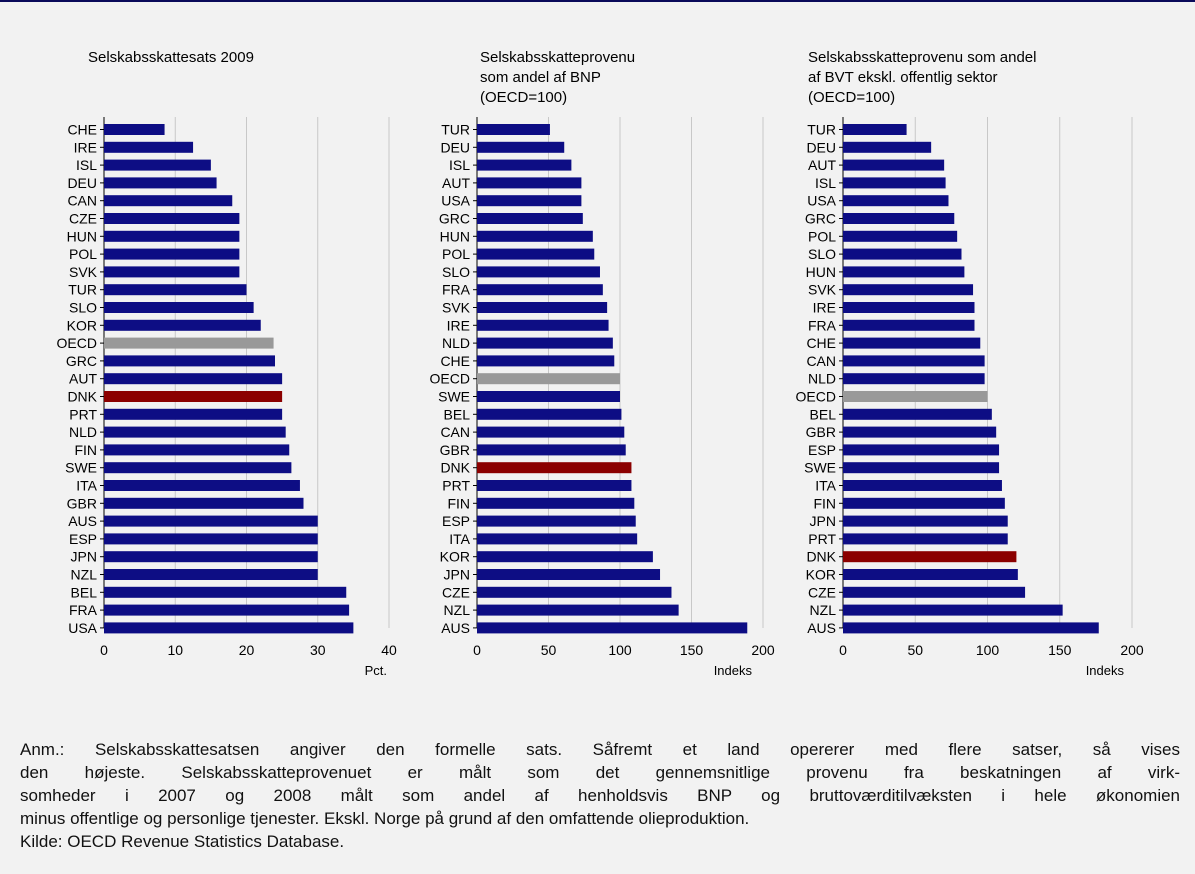 Image resolution: width=1195 pixels, height=874 pixels. Describe the element at coordinates (211, 521) in the screenshot. I see `bar-aus` at that location.